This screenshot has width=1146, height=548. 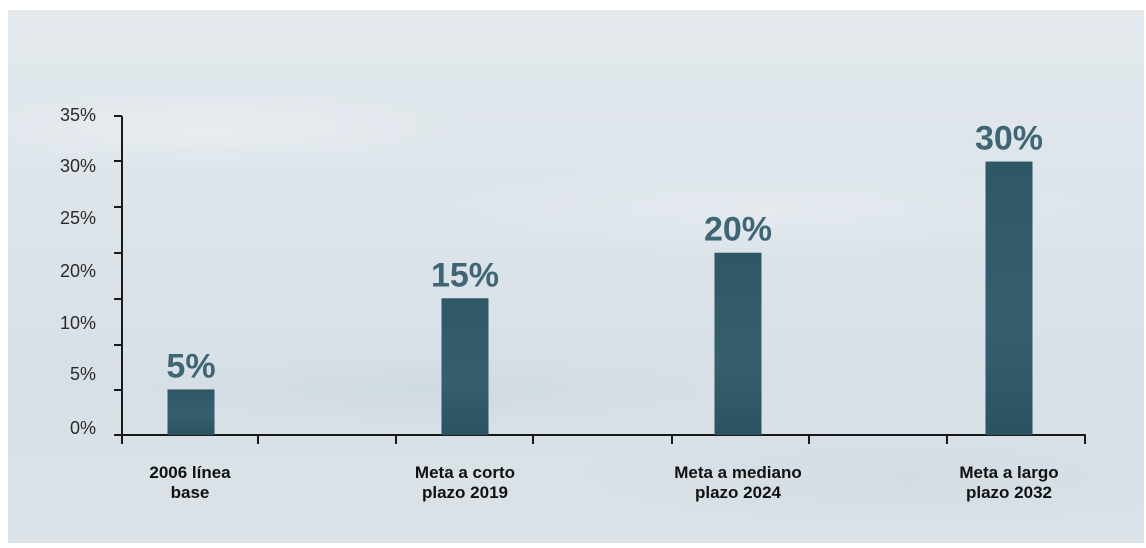 What do you see at coordinates (190, 492) in the screenshot?
I see `category-label-line: base` at bounding box center [190, 492].